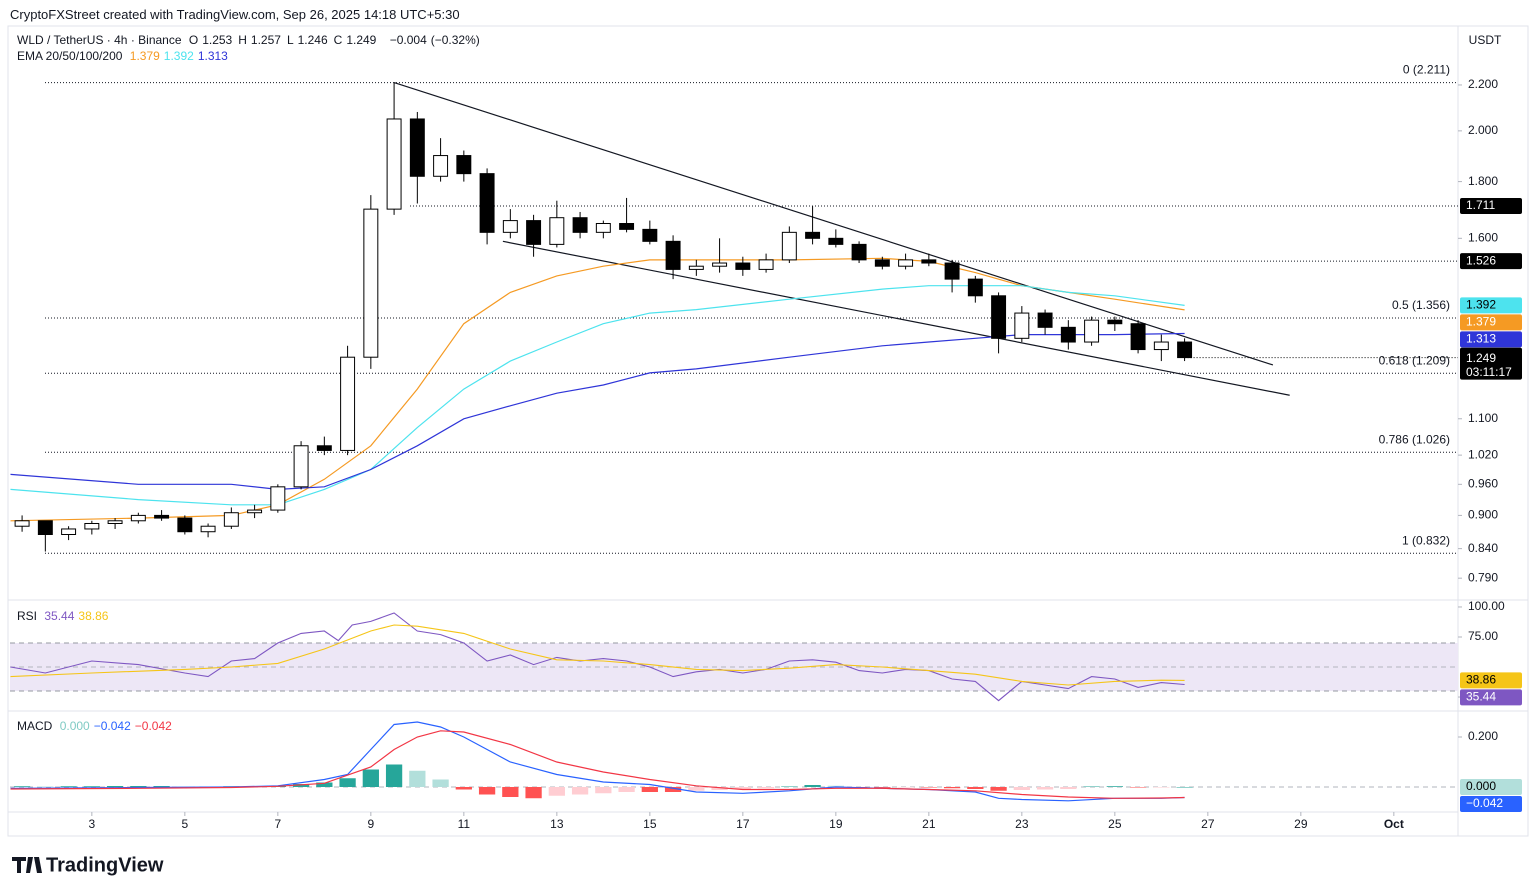  What do you see at coordinates (1483, 418) in the screenshot?
I see `y-tick-label: 1.100` at bounding box center [1483, 418].